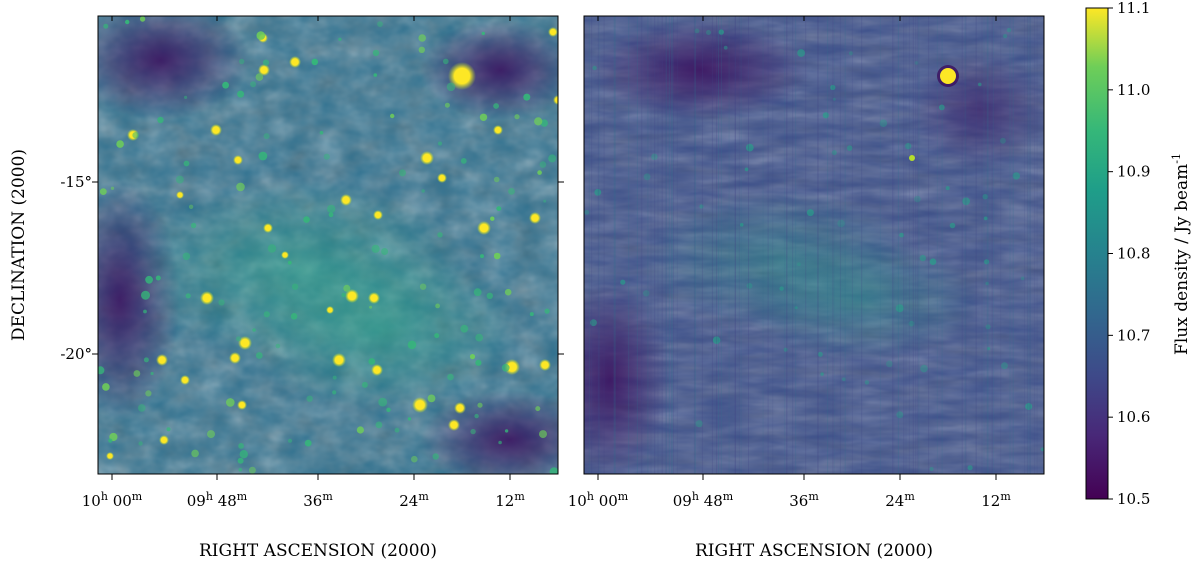  What do you see at coordinates (790, 500) in the screenshot?
I see `right-x-tick-labels: 10h 00m 09h 48m 36m 24m 12m` at bounding box center [790, 500].